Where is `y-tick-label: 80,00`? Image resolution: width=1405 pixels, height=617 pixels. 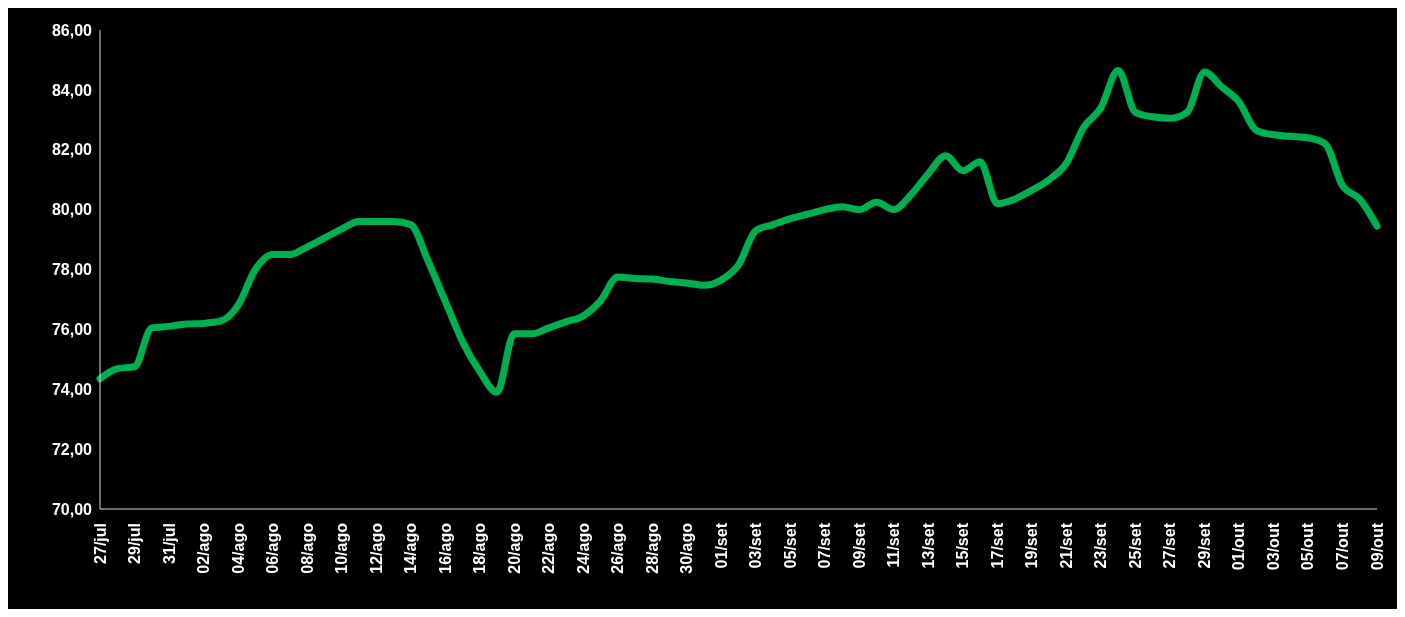
y-tick-label: 80,00 is located at coordinates (72, 210).